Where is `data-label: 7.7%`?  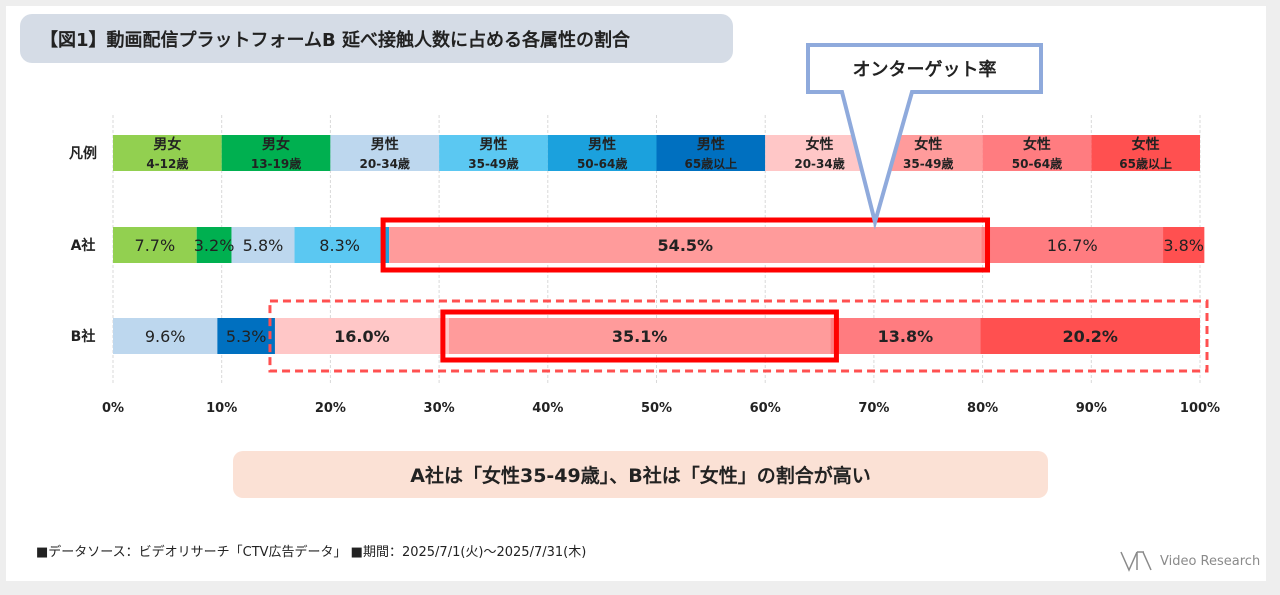
data-label: 7.7% is located at coordinates (155, 245).